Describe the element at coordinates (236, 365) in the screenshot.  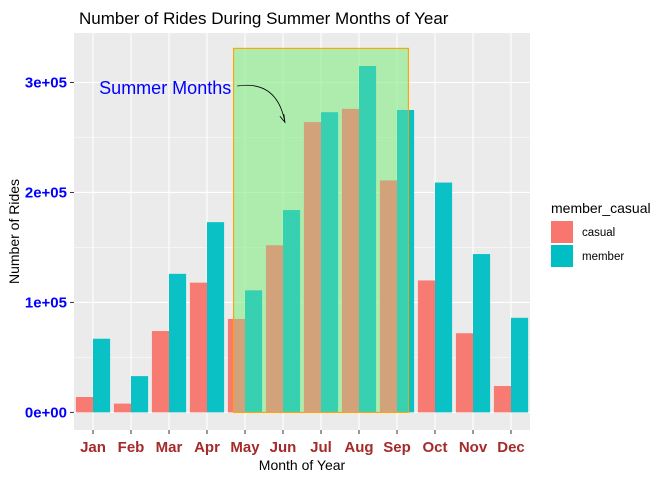
I see `bar-casual-may` at that location.